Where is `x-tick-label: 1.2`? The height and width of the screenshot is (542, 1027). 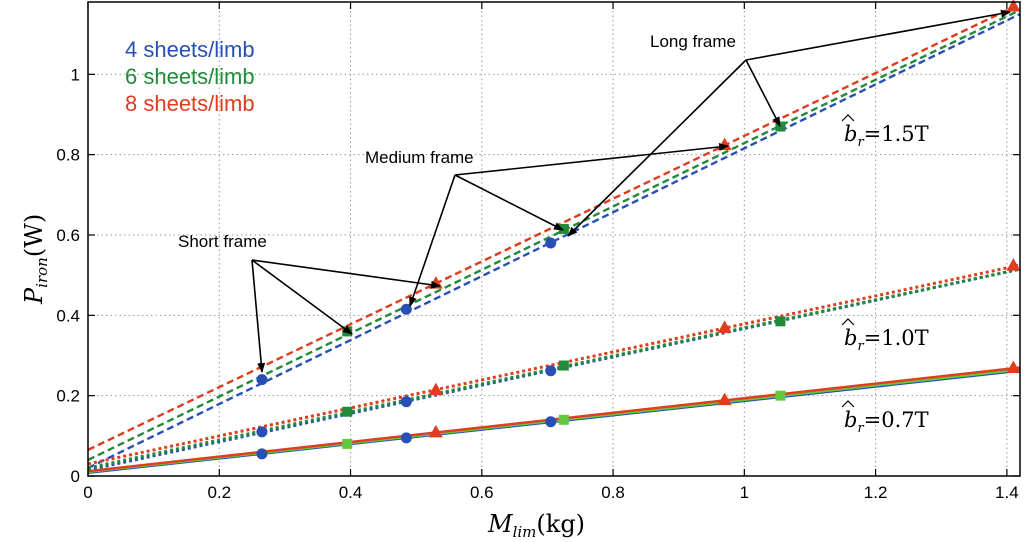 x-tick-label: 1.2 is located at coordinates (876, 492).